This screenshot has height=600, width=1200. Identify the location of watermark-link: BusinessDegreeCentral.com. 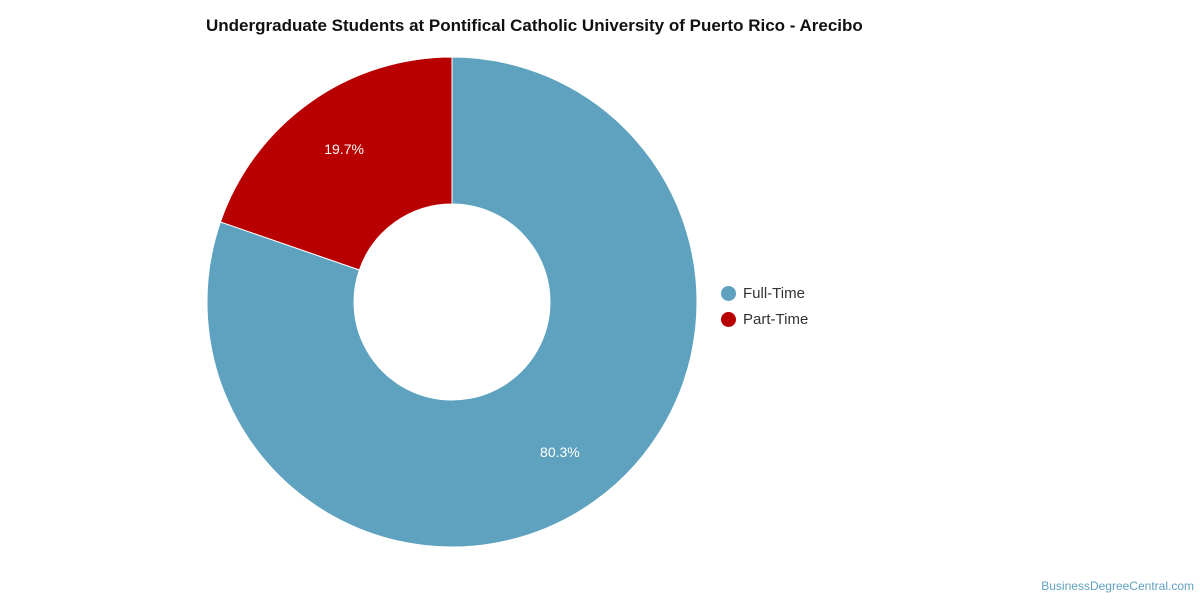
(1117, 586).